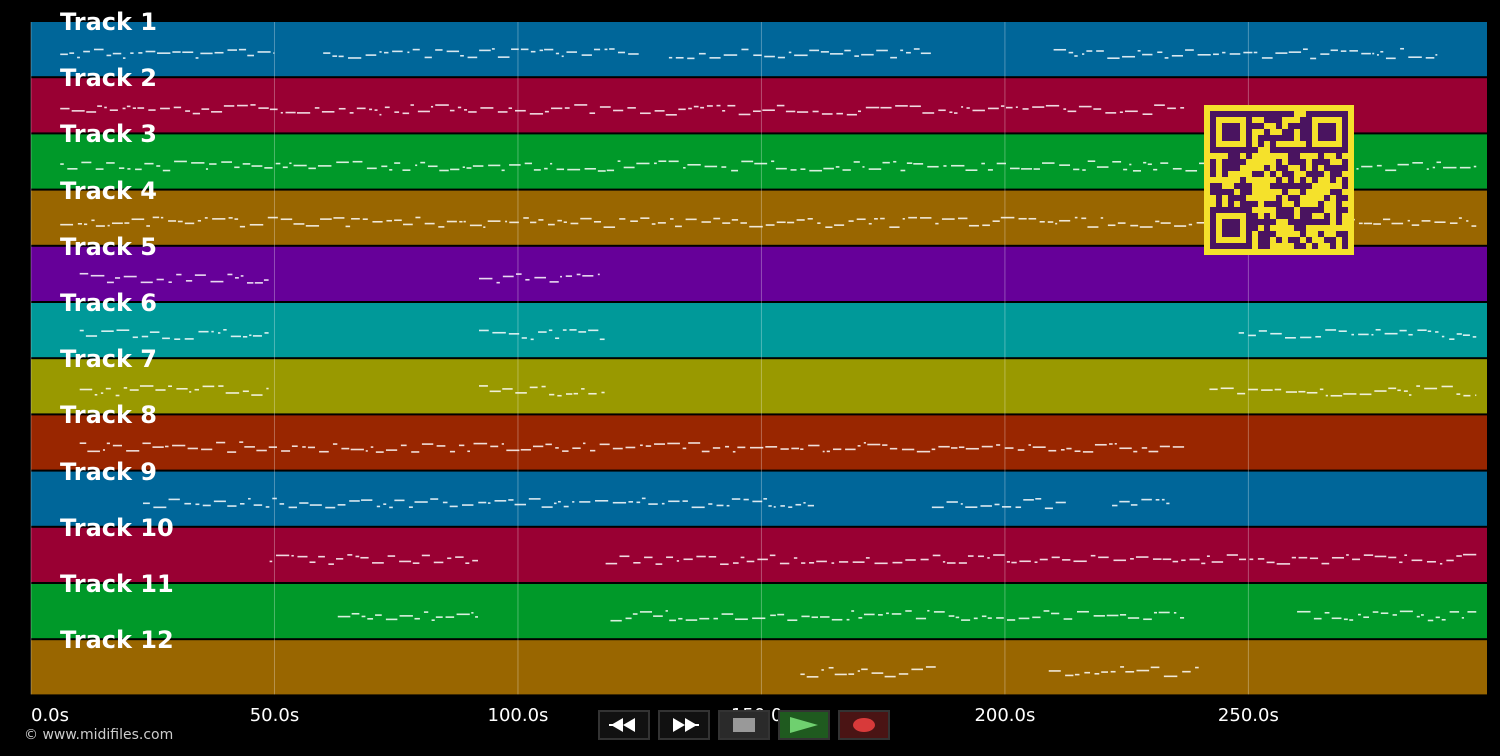  What do you see at coordinates (1279, 180) in the screenshot?
I see `qr-code` at bounding box center [1279, 180].